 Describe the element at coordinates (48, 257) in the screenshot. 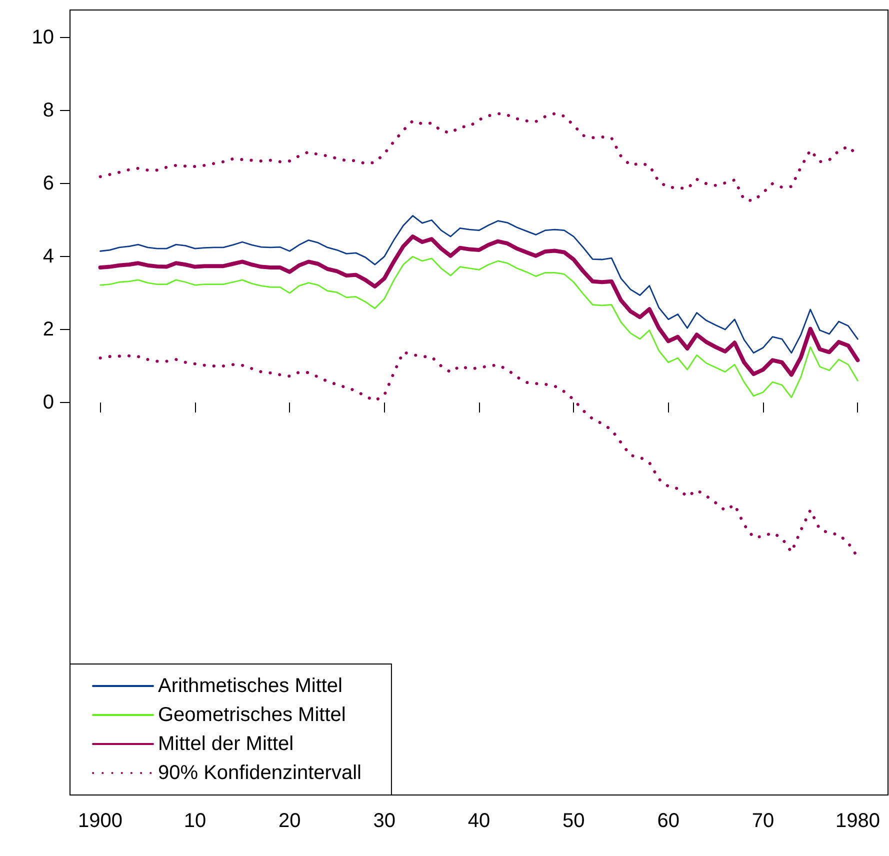

I see `y-tick-label: 4` at that location.